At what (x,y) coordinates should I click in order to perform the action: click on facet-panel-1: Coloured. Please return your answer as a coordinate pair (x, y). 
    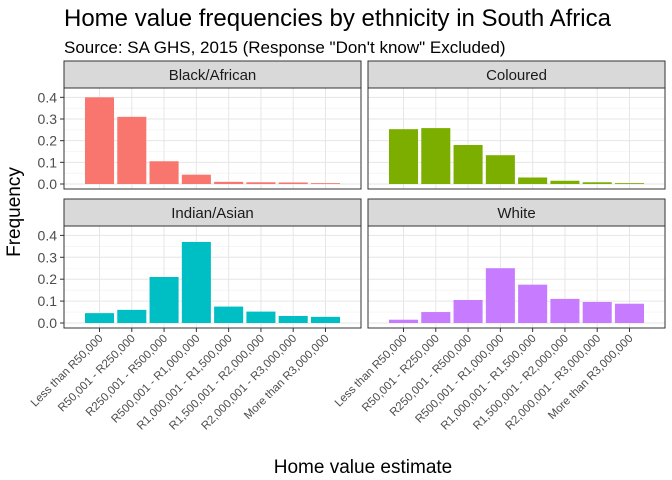
    Looking at the image, I should click on (516, 125).